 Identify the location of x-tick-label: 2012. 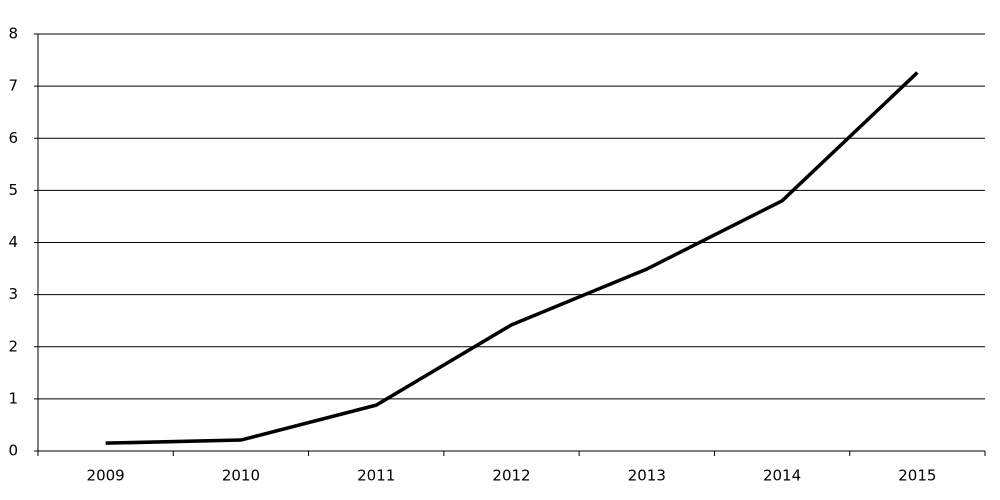
(511, 476).